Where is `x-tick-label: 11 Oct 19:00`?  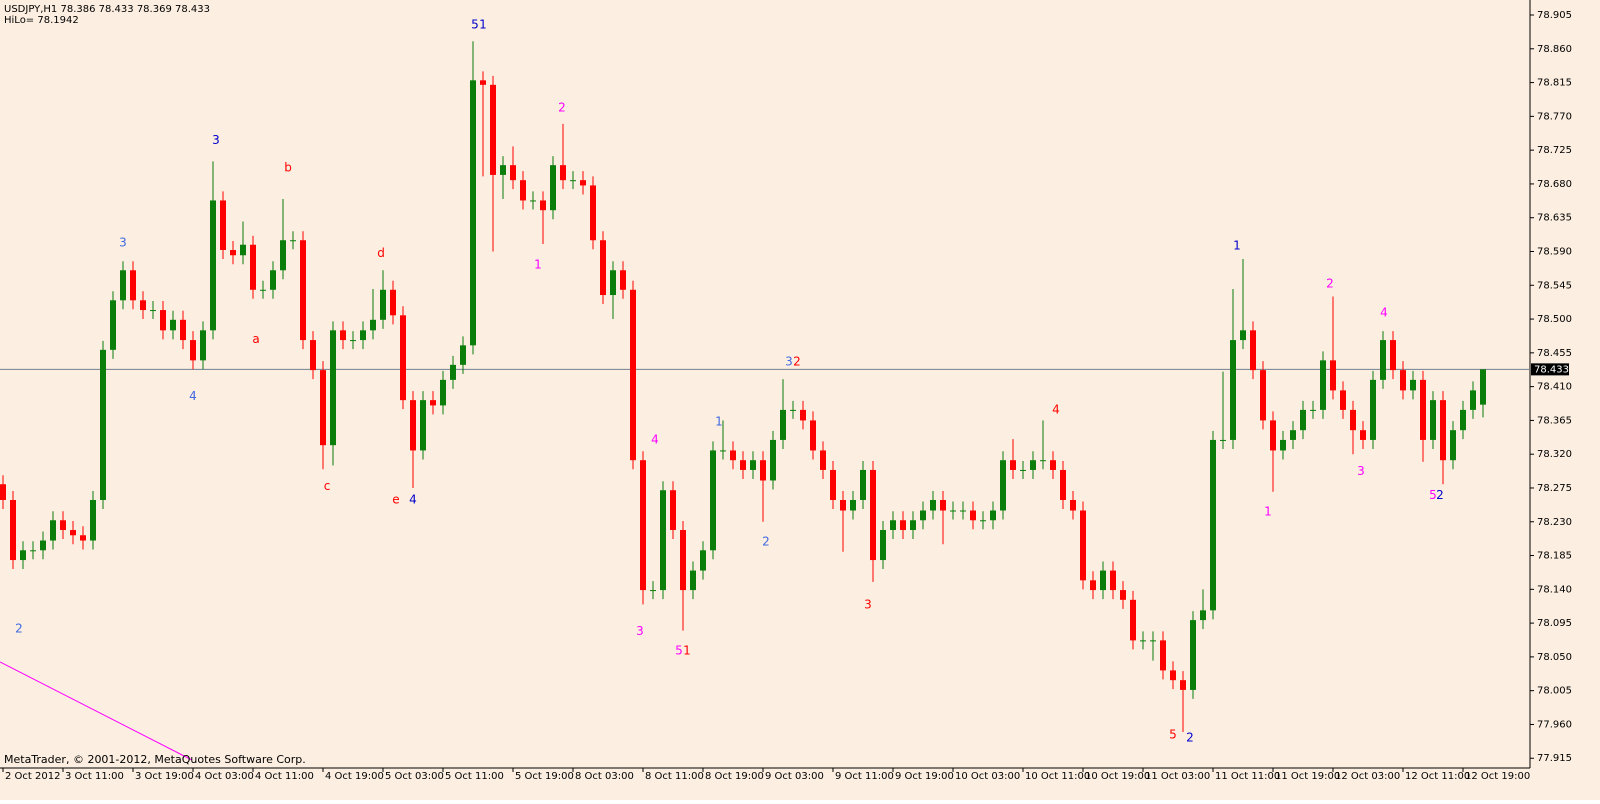
x-tick-label: 11 Oct 19:00 is located at coordinates (1307, 776).